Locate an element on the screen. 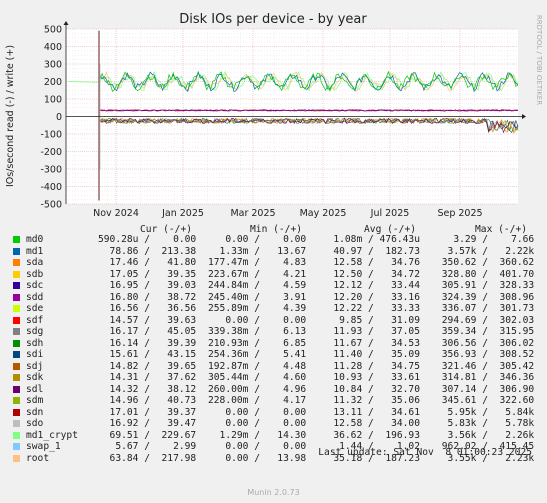  x-tick-label: Jan 2025 is located at coordinates (182, 213).